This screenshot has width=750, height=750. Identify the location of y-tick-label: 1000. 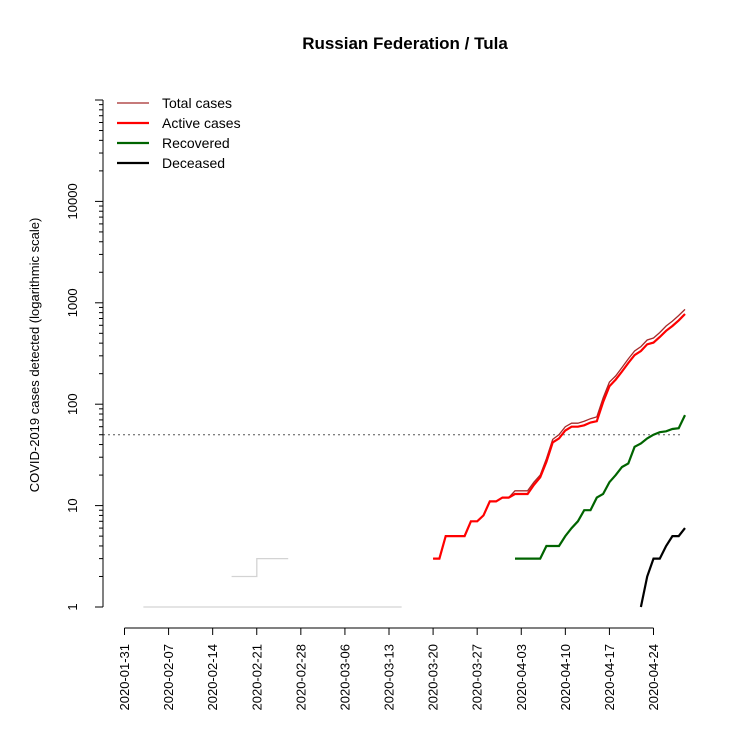
(72, 302).